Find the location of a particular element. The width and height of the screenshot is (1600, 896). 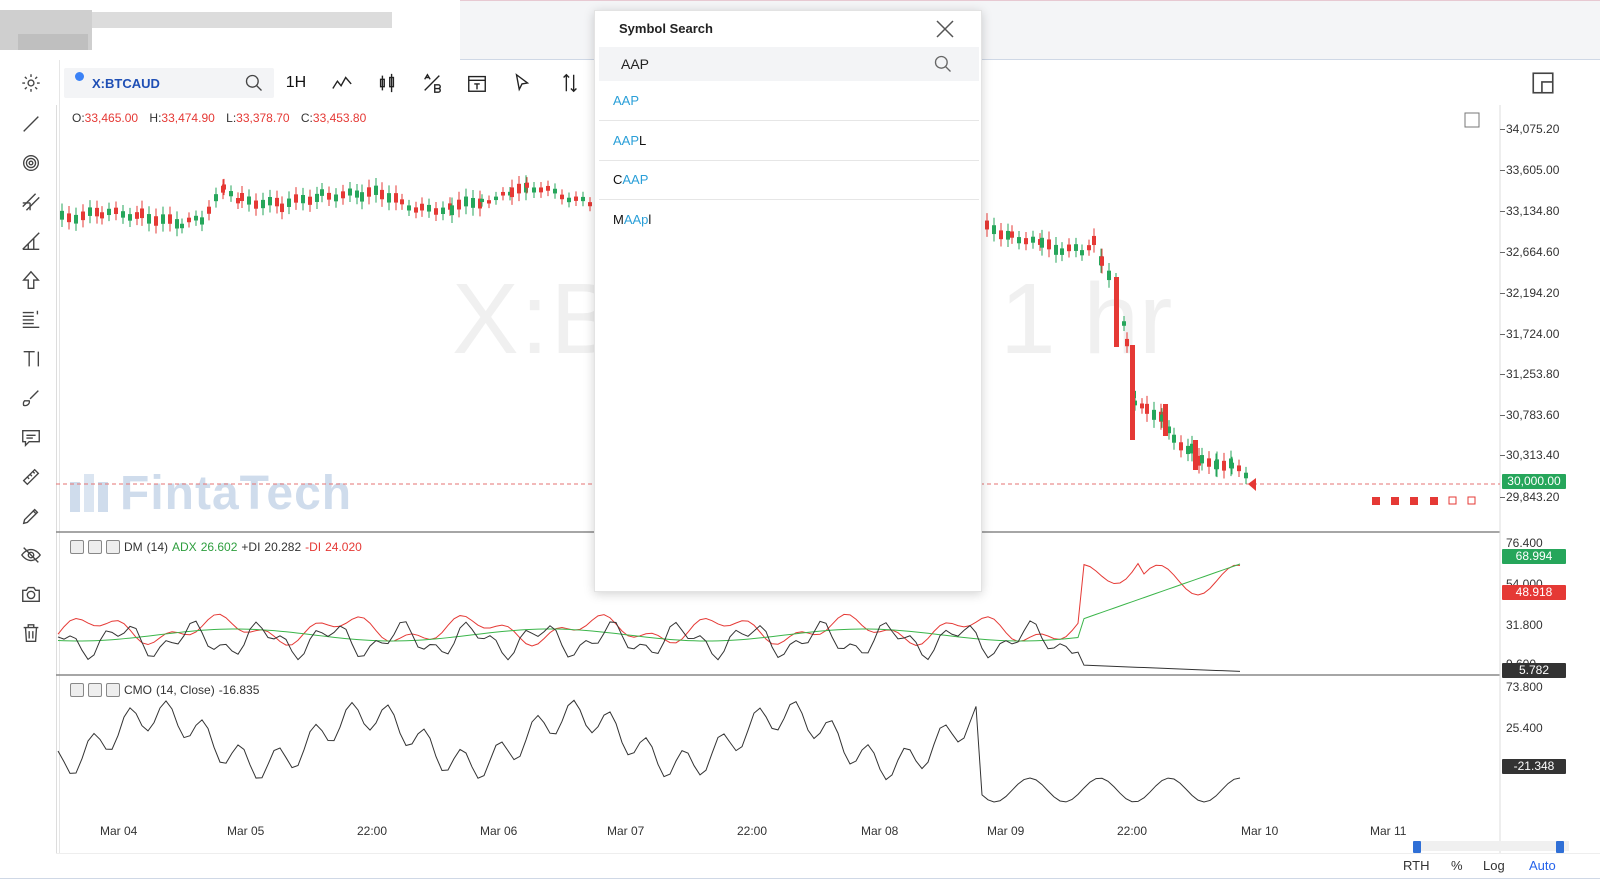

symbol-selector: X:BTCAUD is located at coordinates (169, 83).